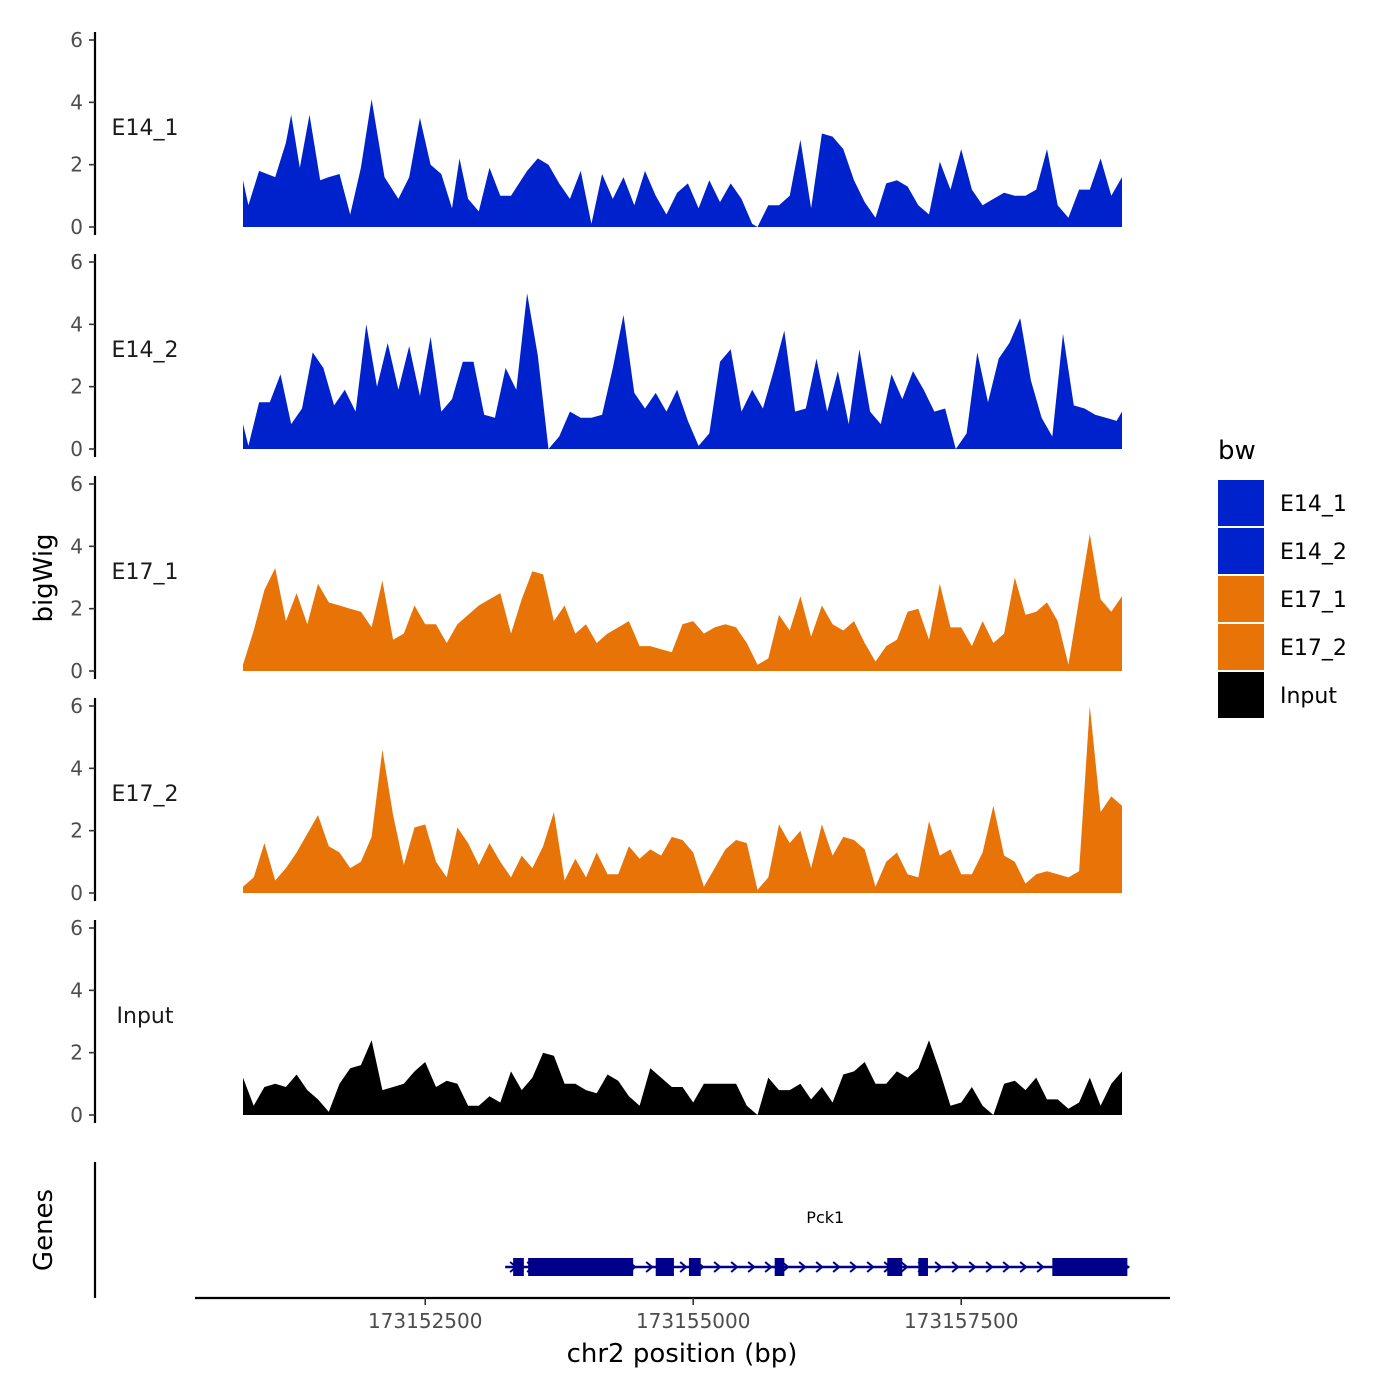  Describe the element at coordinates (825, 1217) in the screenshot. I see `gene-name-label: Pck1` at that location.